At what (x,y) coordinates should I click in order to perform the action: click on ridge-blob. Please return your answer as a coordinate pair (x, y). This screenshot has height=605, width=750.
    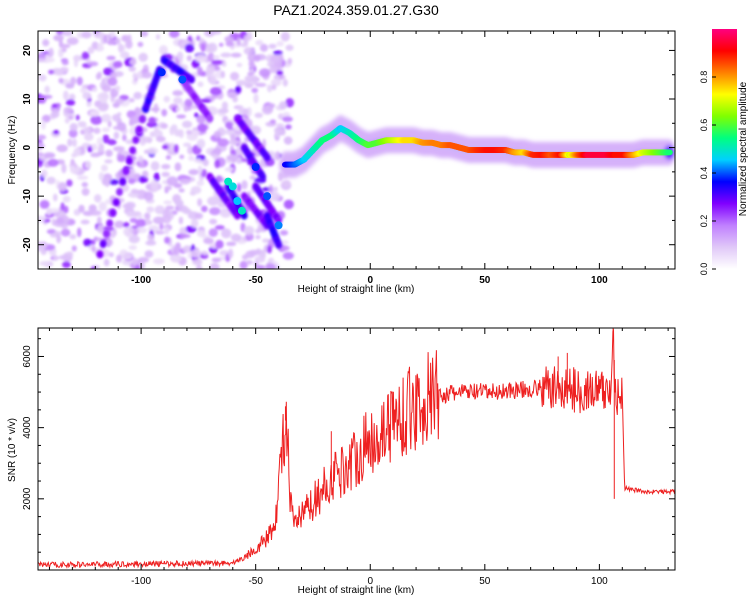
    Looking at the image, I should click on (669, 152).